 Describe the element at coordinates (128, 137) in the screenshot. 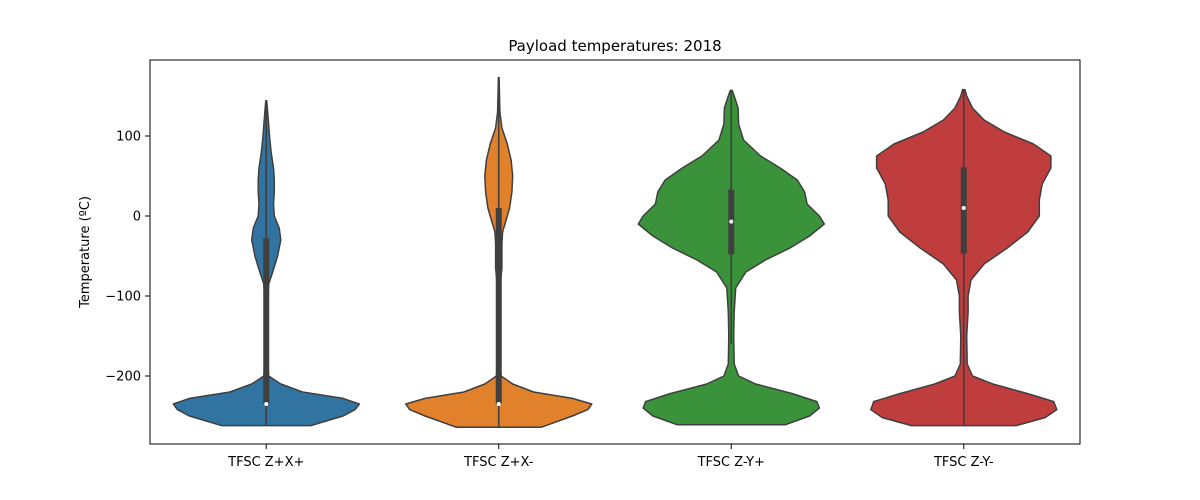

I see `y-tick-label: 100` at that location.